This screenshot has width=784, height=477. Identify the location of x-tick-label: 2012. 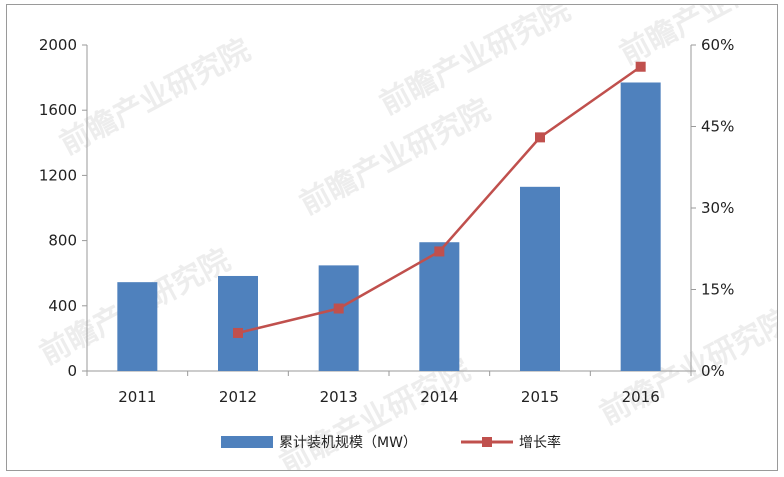
(238, 397).